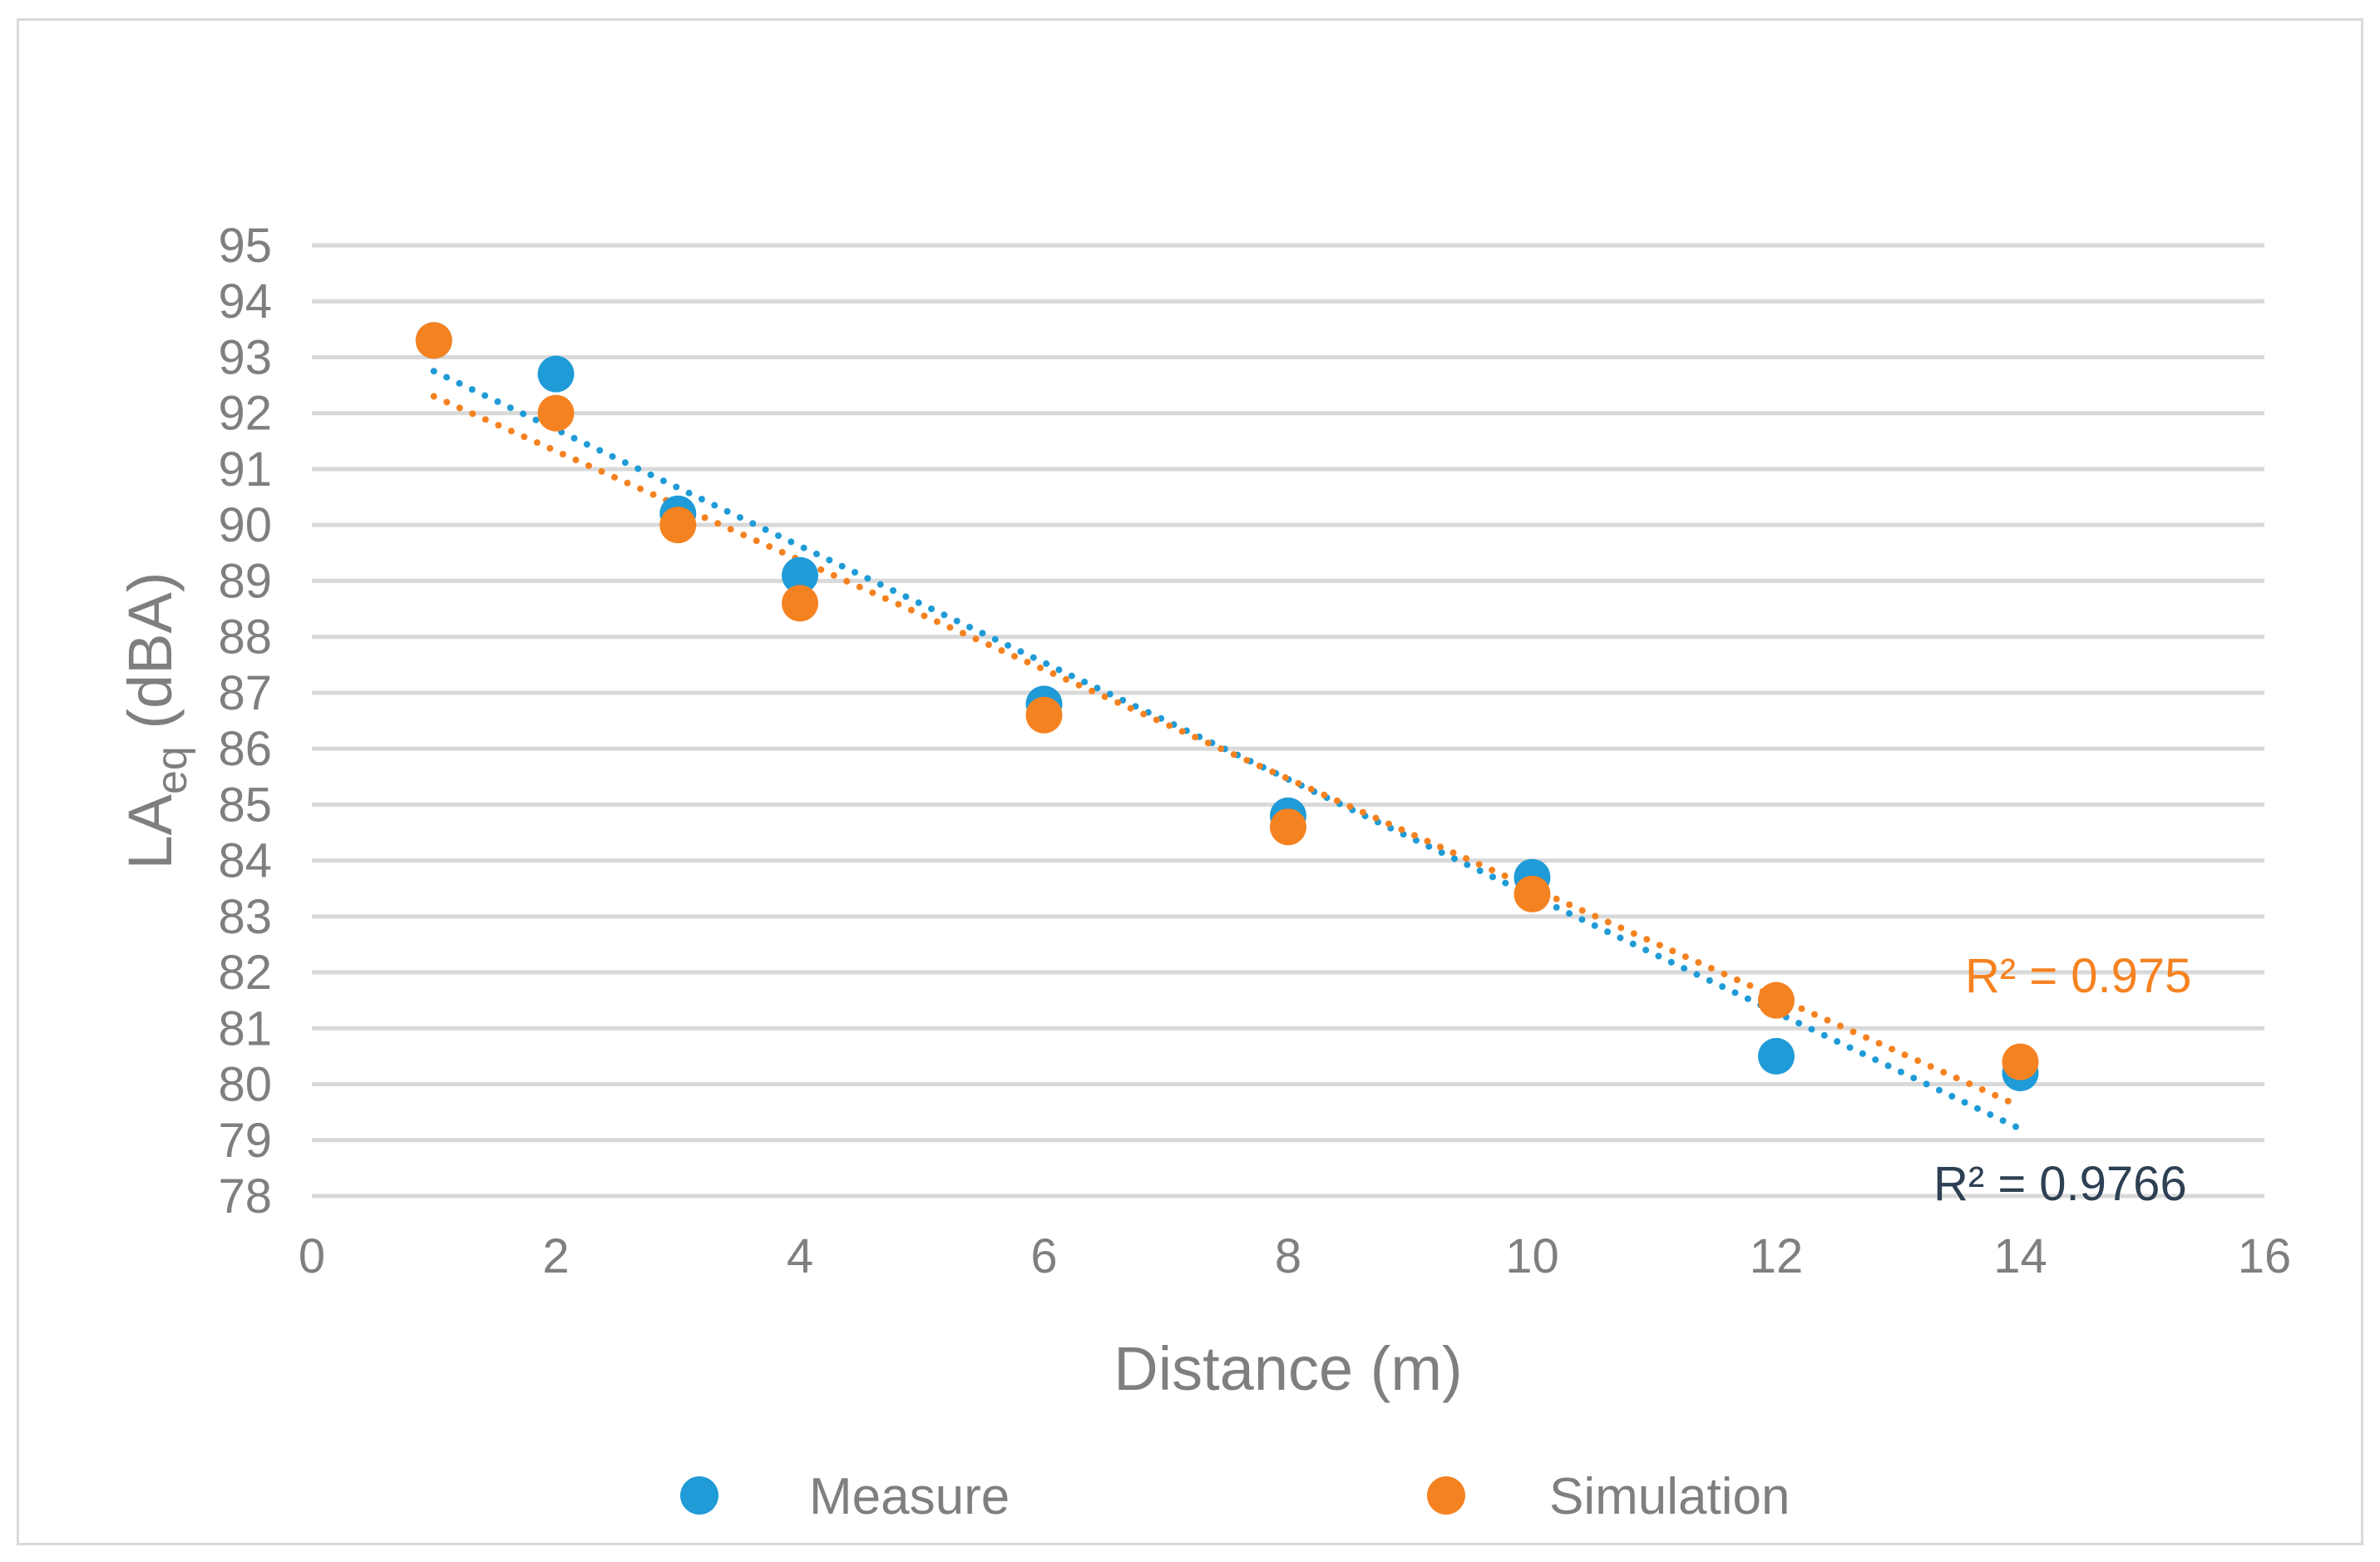 The image size is (2380, 1562). What do you see at coordinates (1669, 1496) in the screenshot?
I see `legend-label-simulation: Simulation` at bounding box center [1669, 1496].